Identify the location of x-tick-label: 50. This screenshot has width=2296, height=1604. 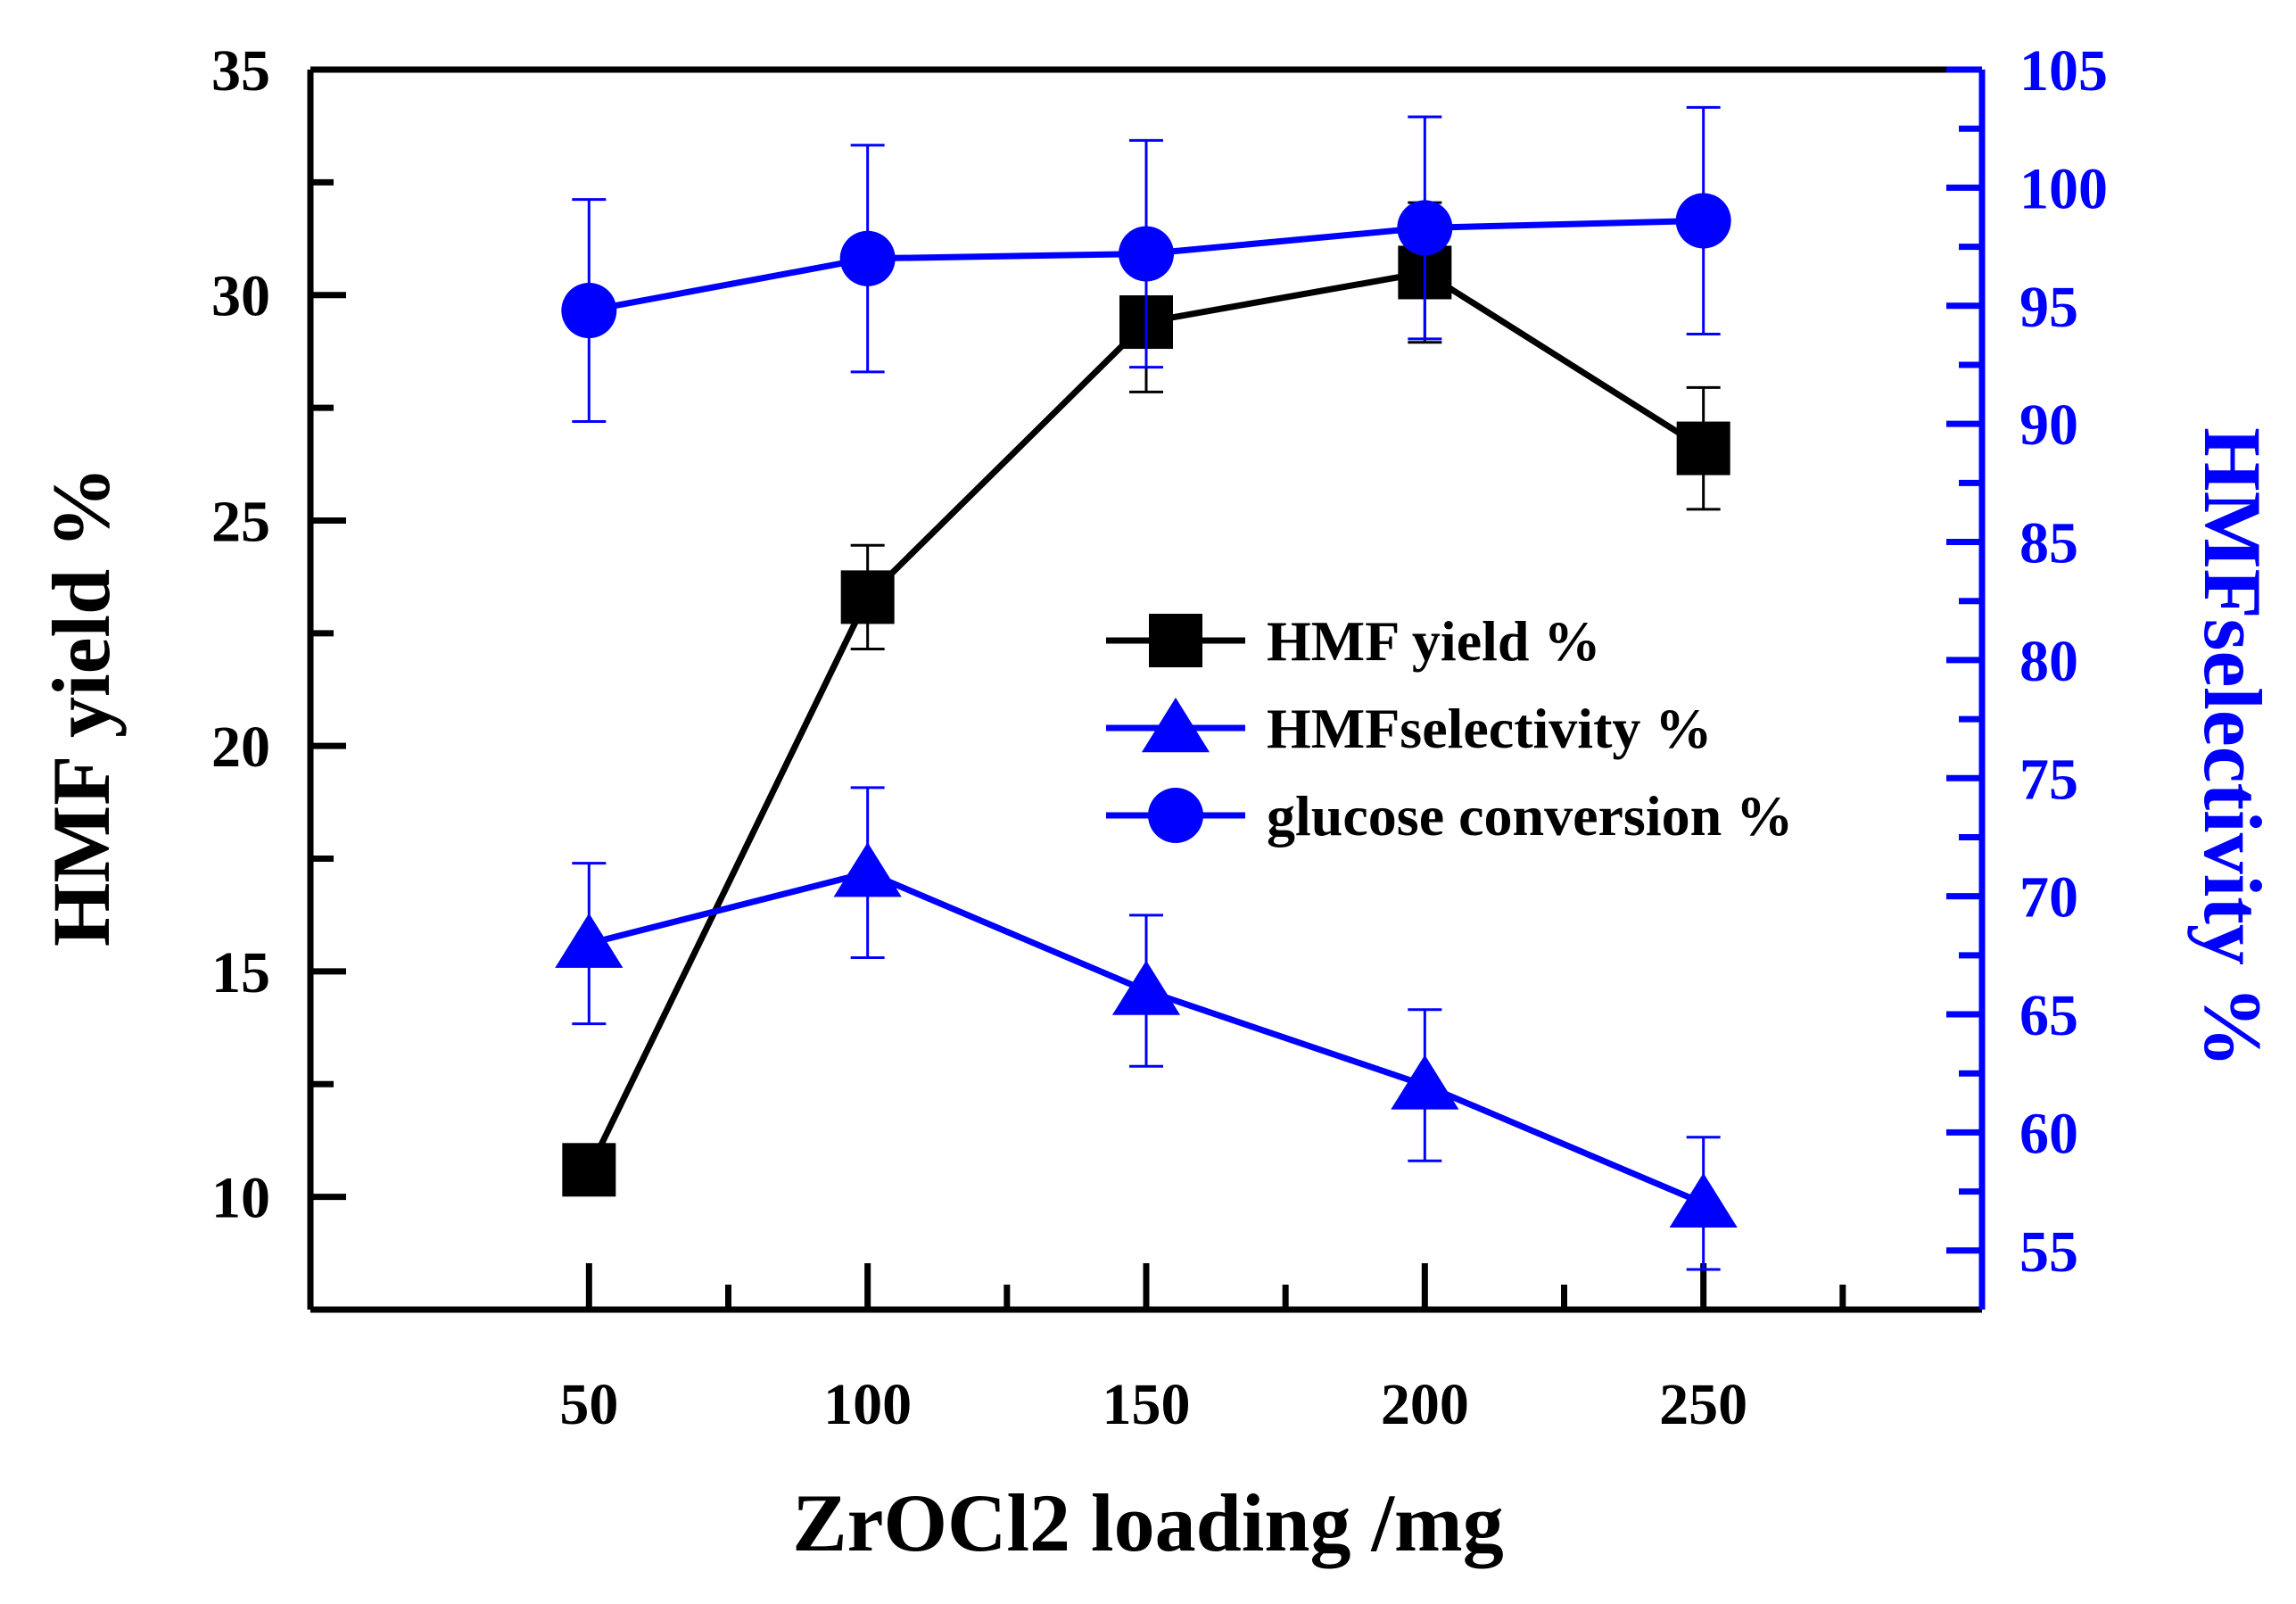
(588, 1404).